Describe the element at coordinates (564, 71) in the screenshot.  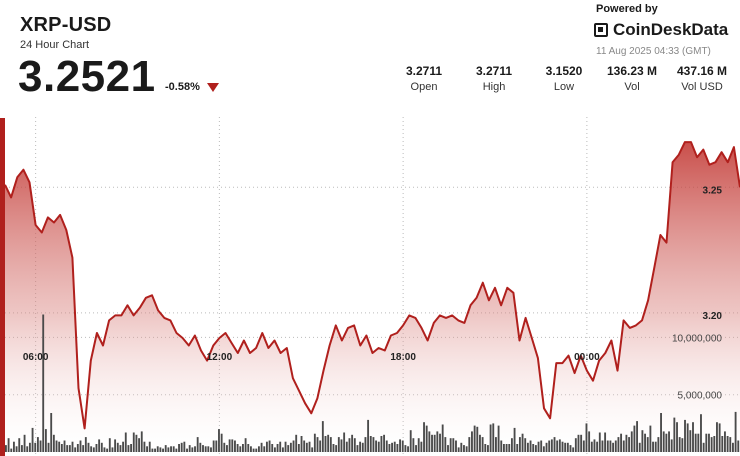
I see `stat-value: 3.1520` at that location.